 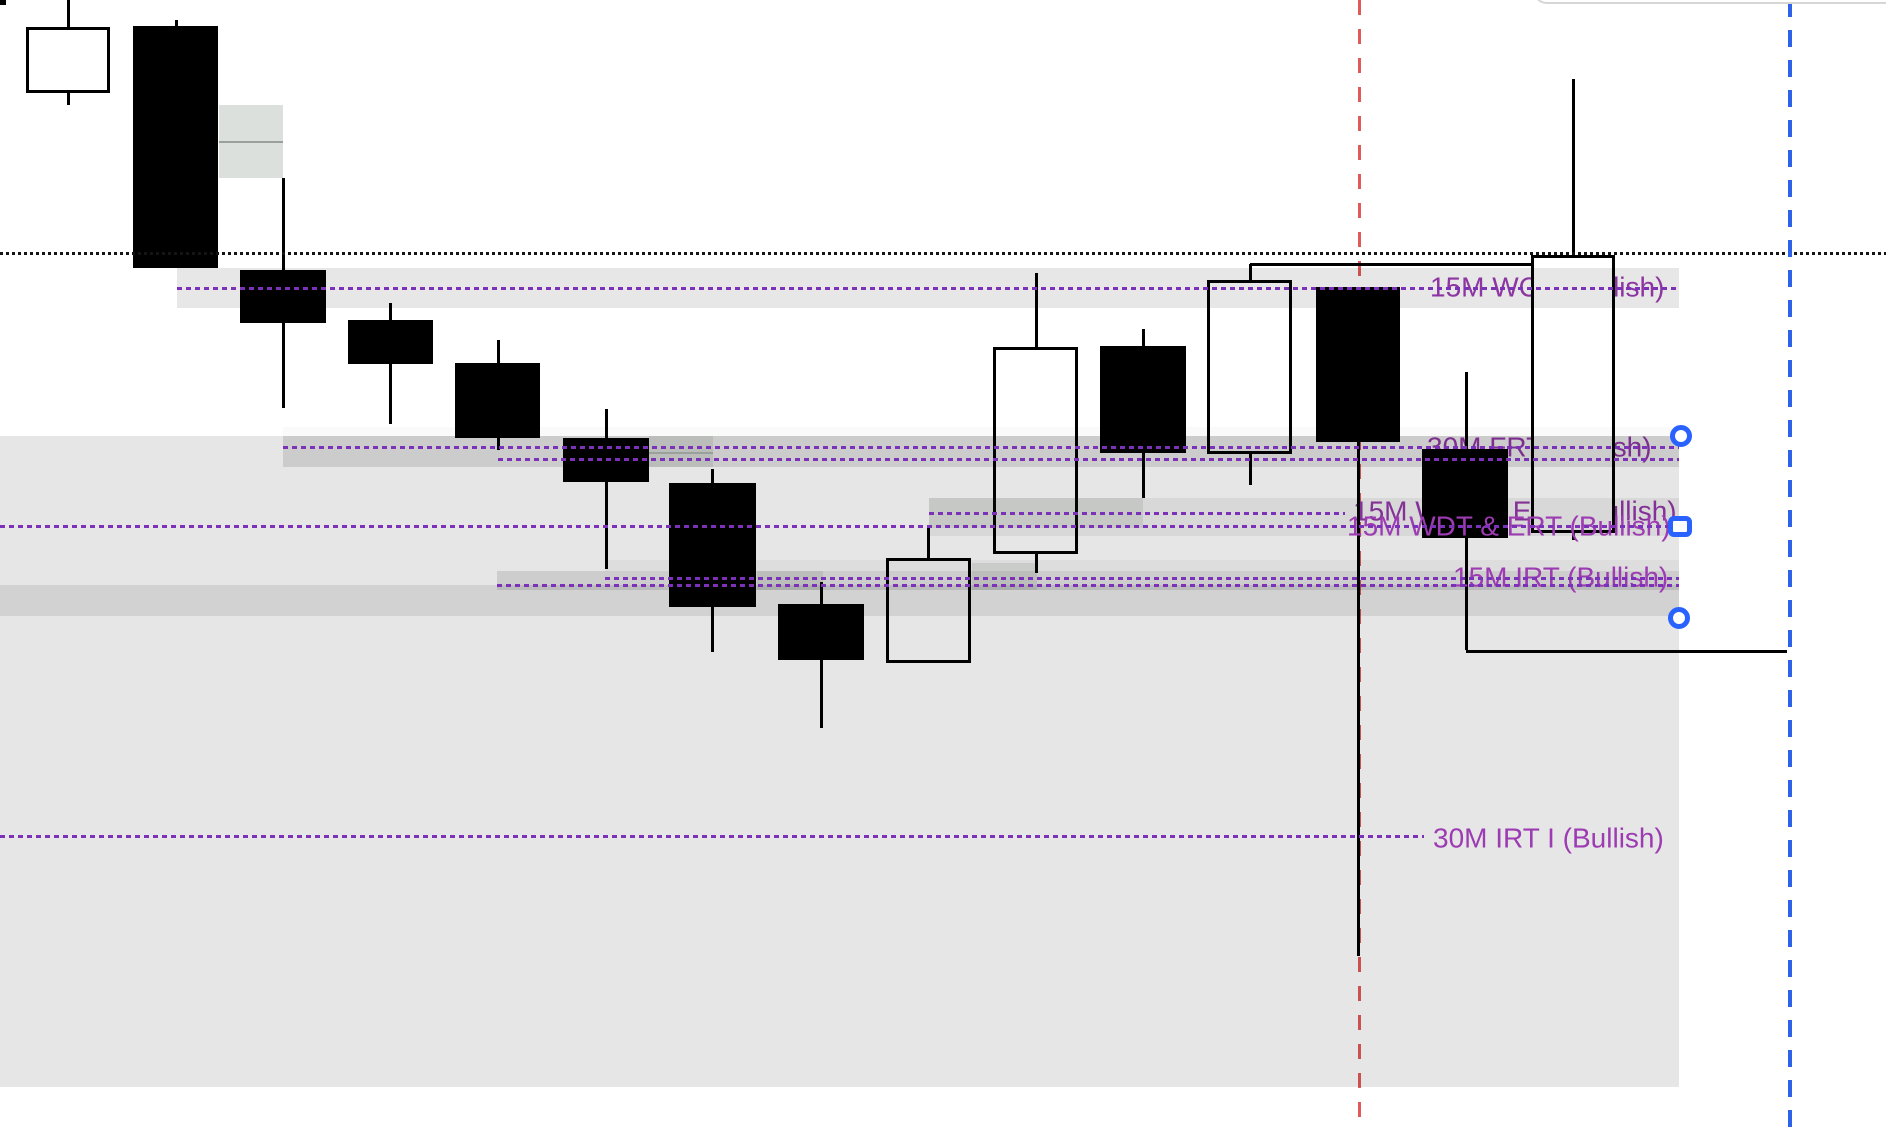 I want to click on floating-toolbar-fragment, so click(x=1709, y=2).